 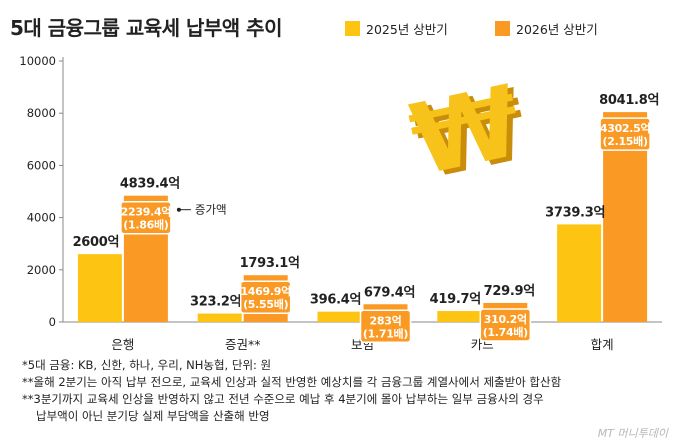 What do you see at coordinates (602, 344) in the screenshot?
I see `category-label: 합계` at bounding box center [602, 344].